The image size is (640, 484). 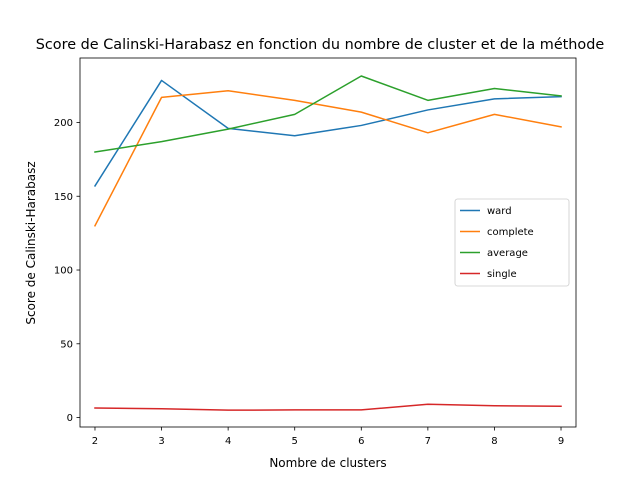 I want to click on legend-box, so click(x=512, y=242).